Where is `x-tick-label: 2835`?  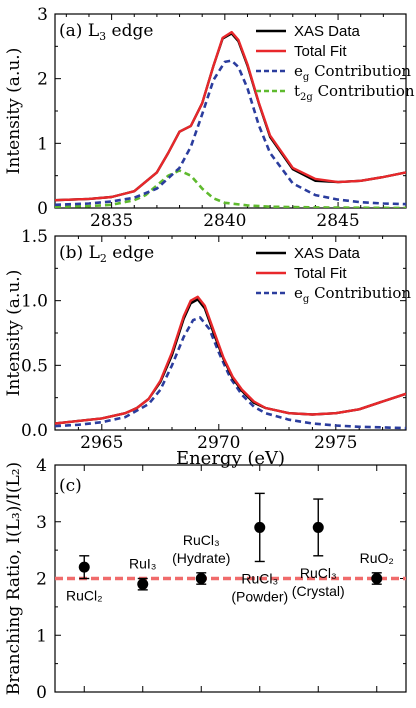
x-tick-label: 2835 is located at coordinates (111, 221).